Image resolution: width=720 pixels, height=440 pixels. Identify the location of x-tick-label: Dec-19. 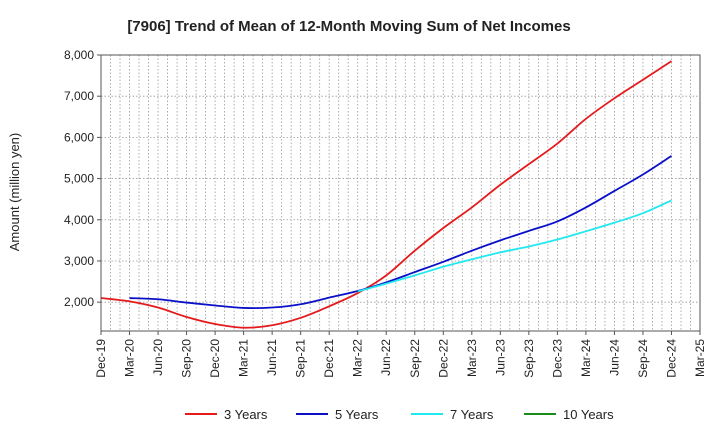
(101, 358).